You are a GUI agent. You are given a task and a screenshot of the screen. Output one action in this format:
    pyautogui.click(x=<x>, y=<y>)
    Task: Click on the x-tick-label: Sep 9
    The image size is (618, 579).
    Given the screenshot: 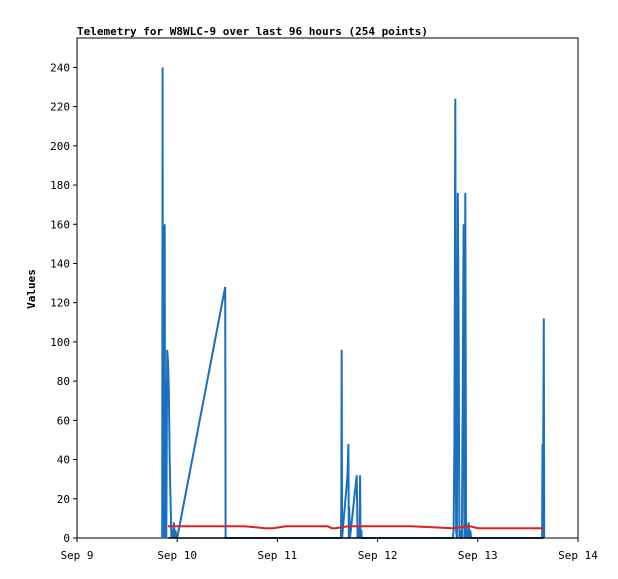 What is the action you would take?
    pyautogui.click(x=76, y=555)
    